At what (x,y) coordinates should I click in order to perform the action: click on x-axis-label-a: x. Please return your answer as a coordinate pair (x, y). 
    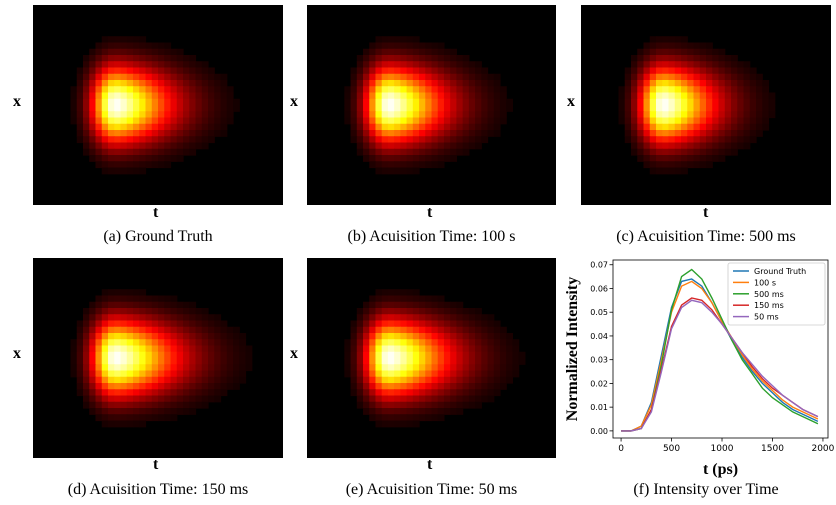
    Looking at the image, I should click on (17, 101).